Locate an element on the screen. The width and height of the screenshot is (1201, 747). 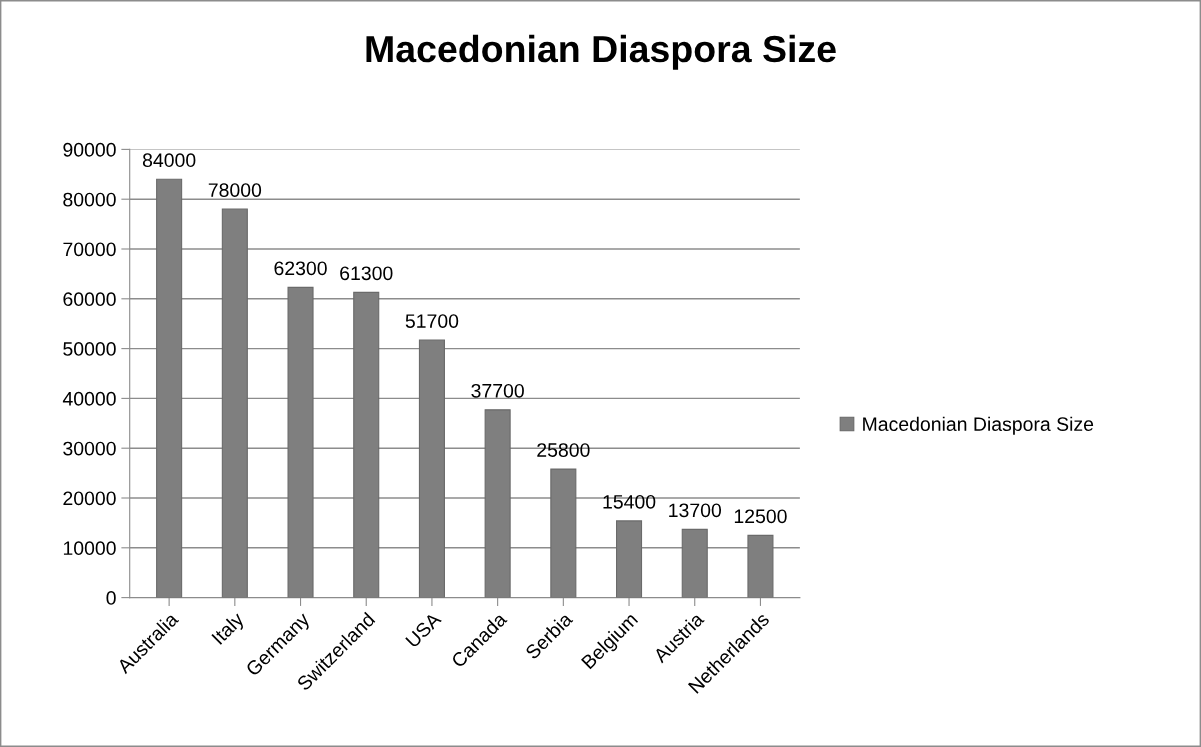
y-tick-label: 10000 is located at coordinates (89, 548).